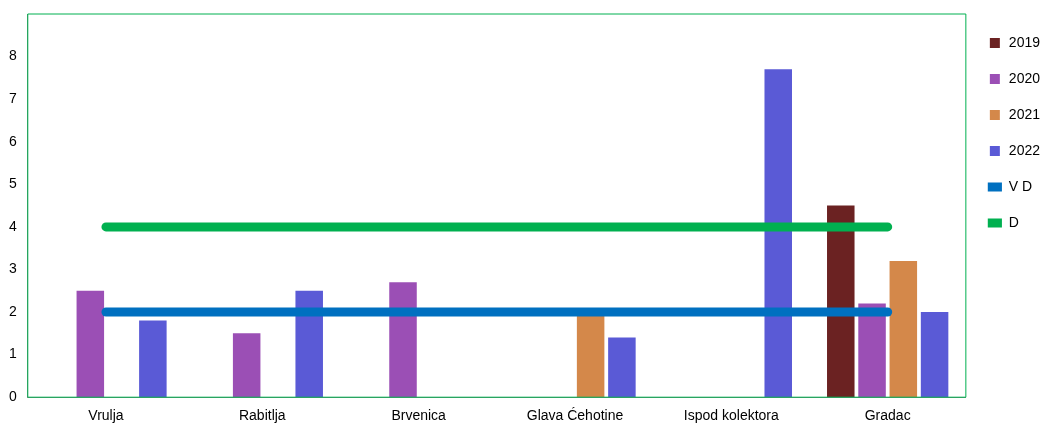 Image resolution: width=1060 pixels, height=432 pixels. I want to click on legend-label: 2022, so click(1024, 149).